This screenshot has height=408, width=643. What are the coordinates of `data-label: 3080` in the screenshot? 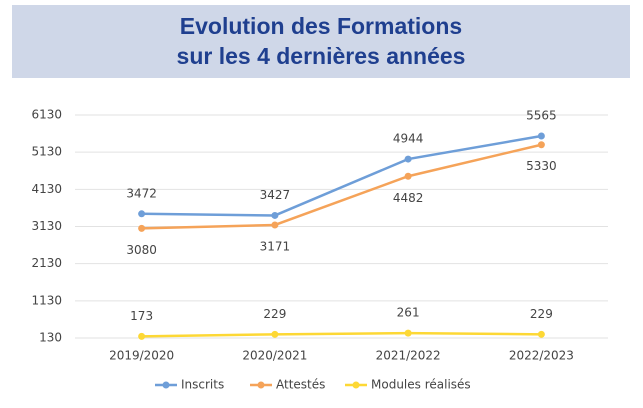 It's located at (141, 250).